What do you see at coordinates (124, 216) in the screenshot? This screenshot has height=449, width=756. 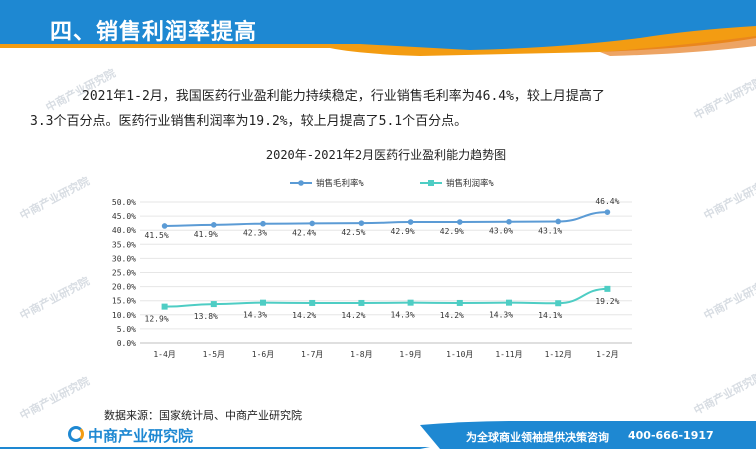 I see `y-tick-label: 45.0%` at bounding box center [124, 216].